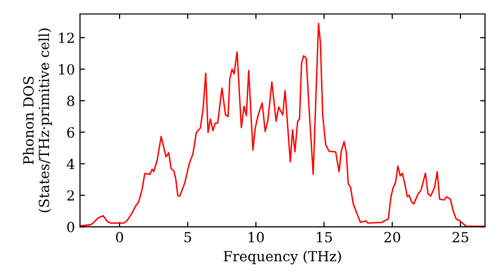 The width and height of the screenshot is (500, 280). I want to click on x-tick-label: 15, so click(324, 237).